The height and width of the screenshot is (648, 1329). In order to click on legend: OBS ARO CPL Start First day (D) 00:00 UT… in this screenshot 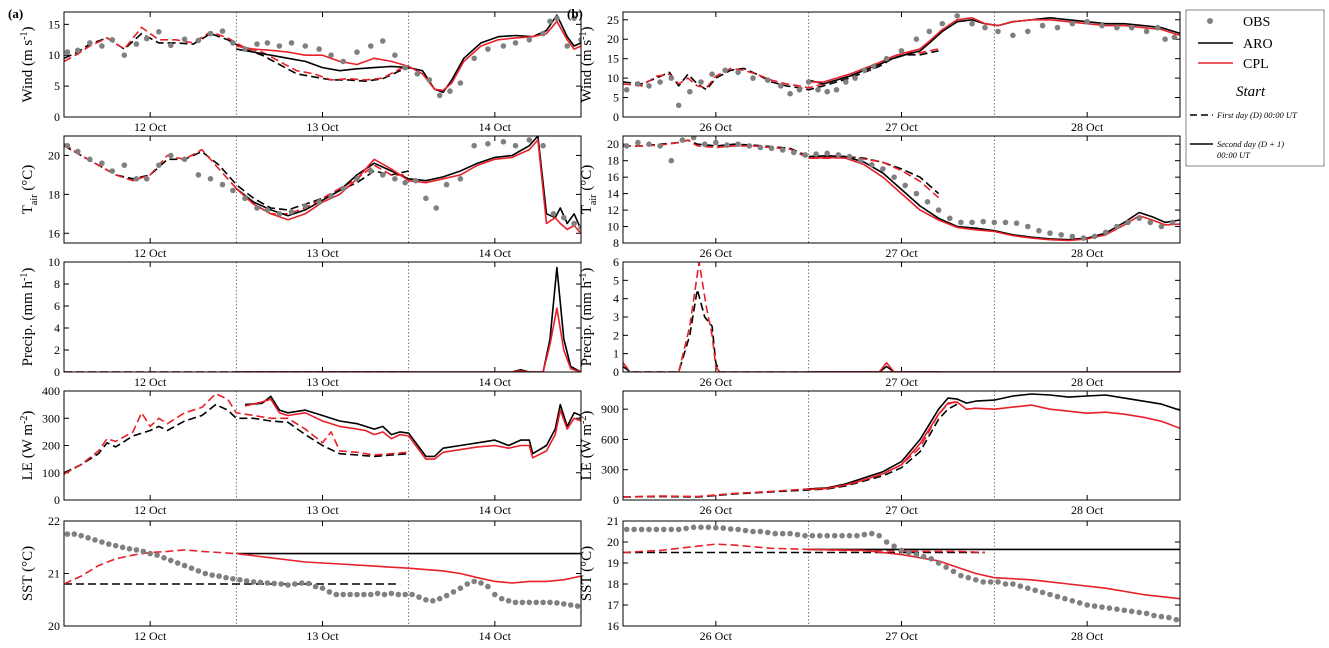, I will do `click(1255, 88)`.